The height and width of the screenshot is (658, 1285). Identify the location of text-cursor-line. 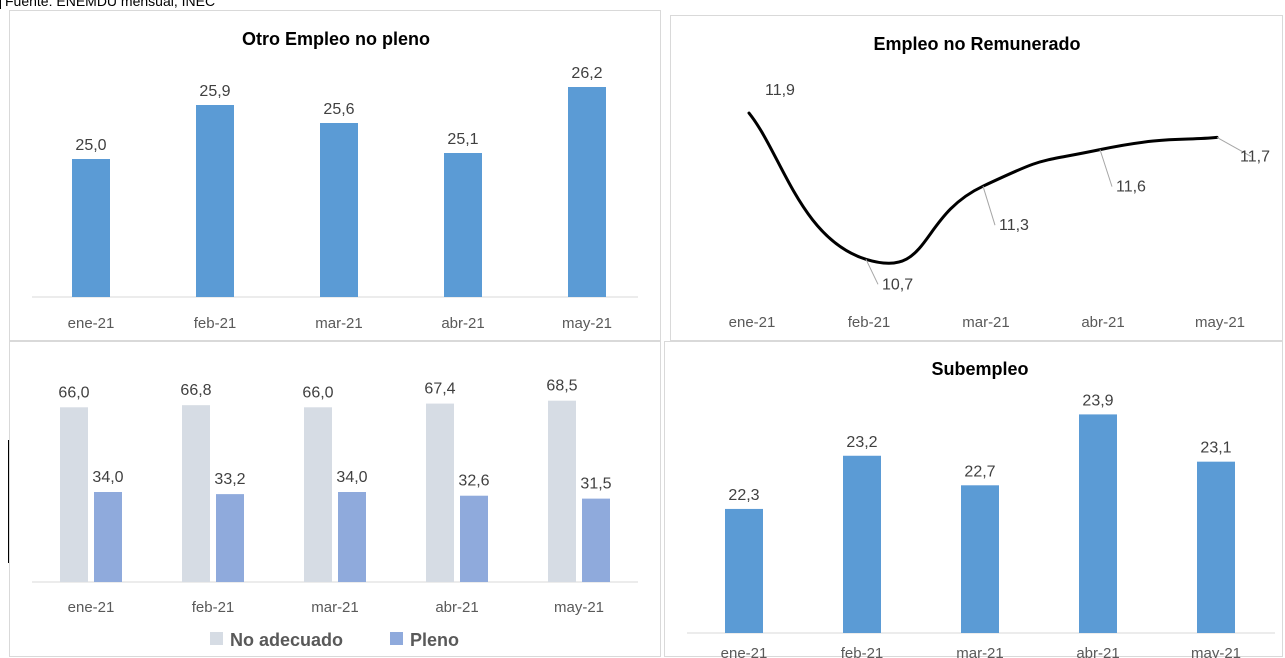
(8, 501).